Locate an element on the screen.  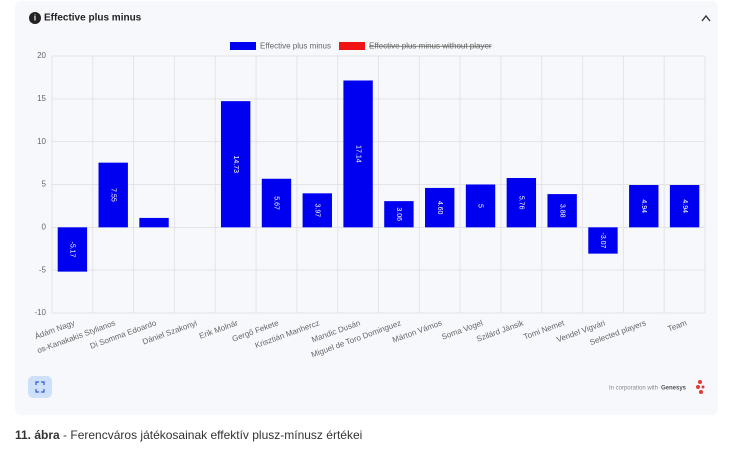
footer-brand: Genesys is located at coordinates (674, 389).